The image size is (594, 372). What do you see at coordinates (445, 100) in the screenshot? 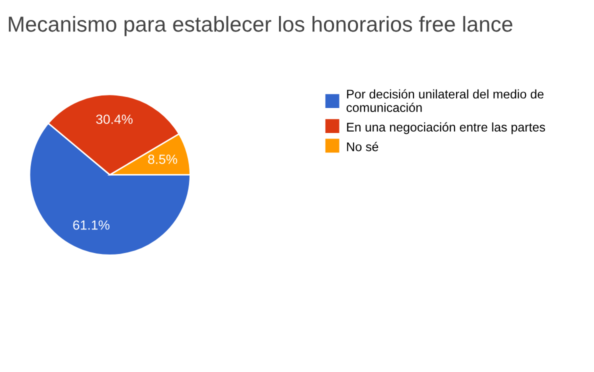
I see `legend-label: Por decisión unilateral del medio de comunicación` at bounding box center [445, 100].